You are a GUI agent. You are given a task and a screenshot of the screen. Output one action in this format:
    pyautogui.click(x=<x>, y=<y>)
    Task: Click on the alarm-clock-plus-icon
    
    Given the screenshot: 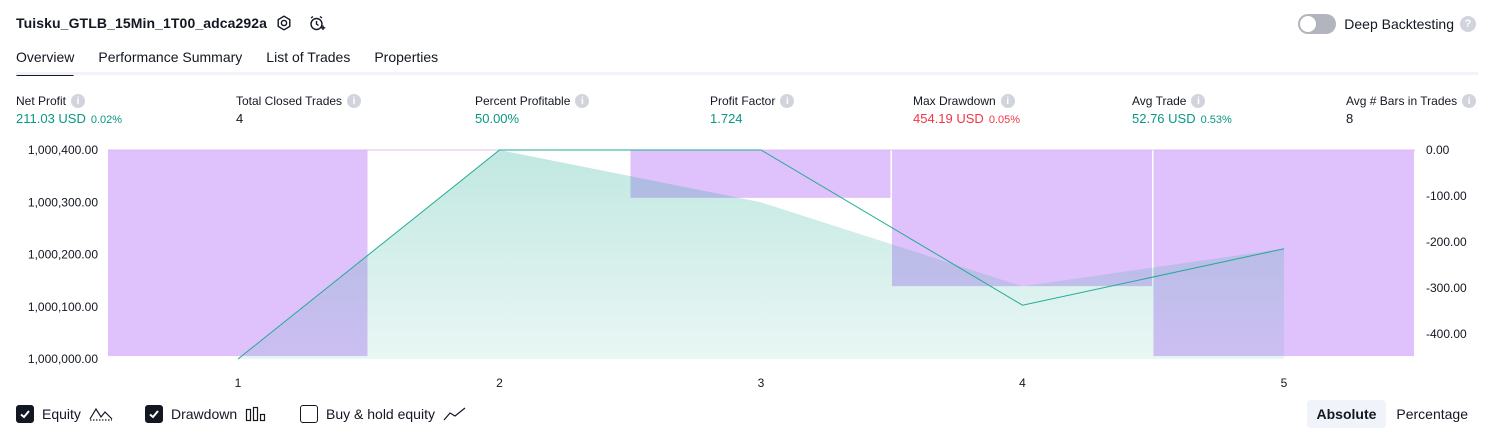 What is the action you would take?
    pyautogui.click(x=317, y=23)
    